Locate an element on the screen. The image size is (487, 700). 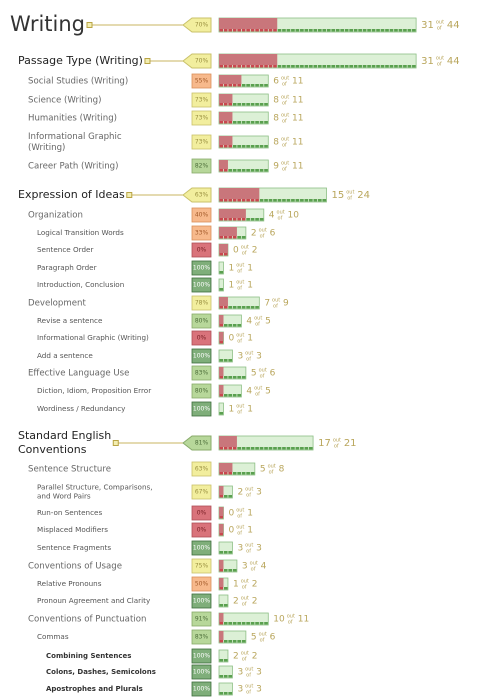
row-label: Colons, Dashes, Semicolons is located at coordinates (101, 672).